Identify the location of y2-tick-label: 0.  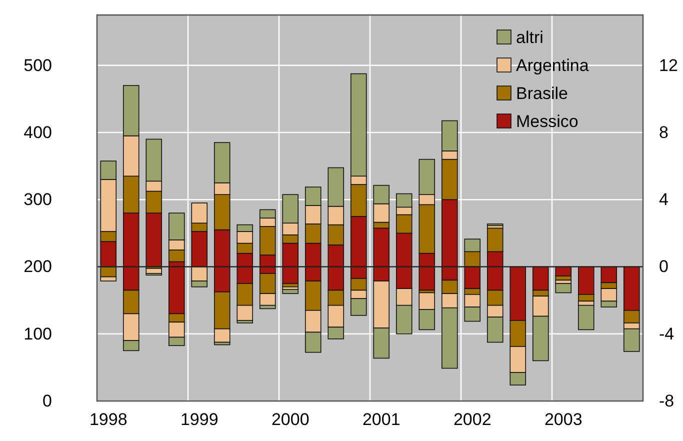
(663, 266).